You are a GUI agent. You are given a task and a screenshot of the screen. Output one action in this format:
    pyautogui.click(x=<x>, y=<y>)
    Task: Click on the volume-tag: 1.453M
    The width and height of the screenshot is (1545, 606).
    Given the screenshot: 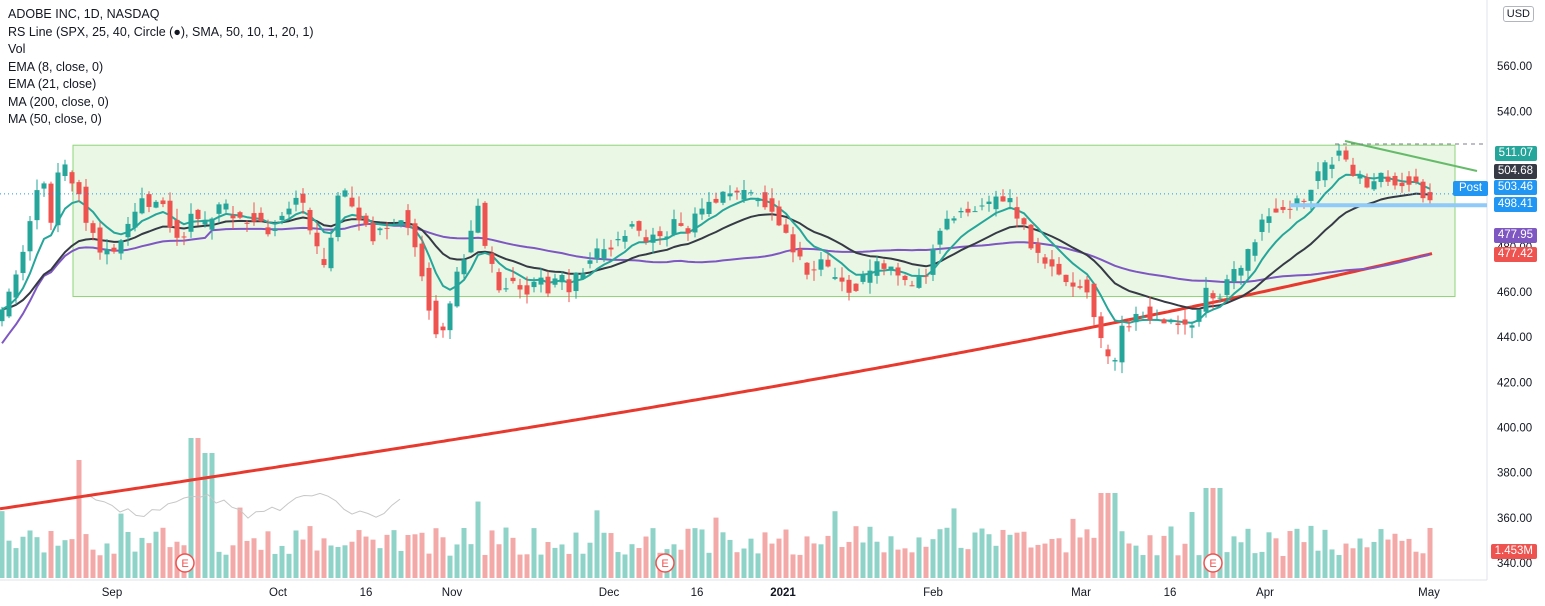 What is the action you would take?
    pyautogui.click(x=1513, y=551)
    